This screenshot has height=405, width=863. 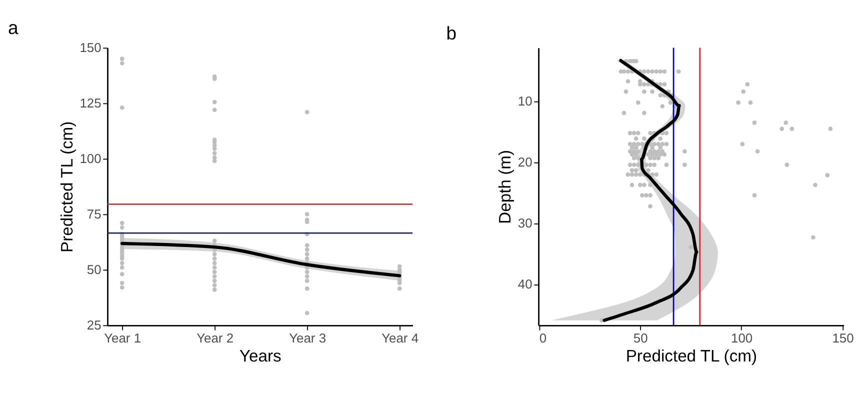 What do you see at coordinates (525, 223) in the screenshot?
I see `y-tick-label: 30` at bounding box center [525, 223].